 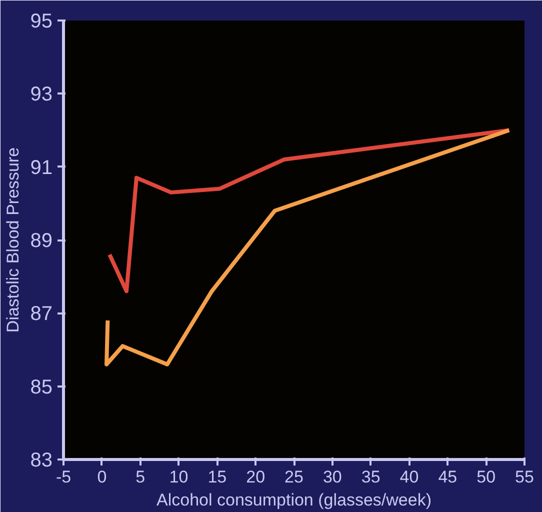 I want to click on x-tick-label: 25, so click(x=294, y=477).